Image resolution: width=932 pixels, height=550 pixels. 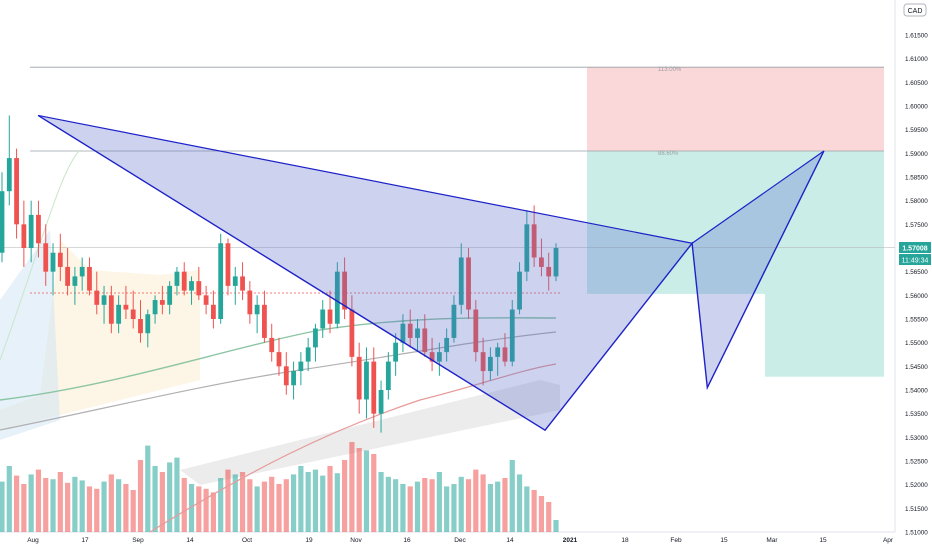 What do you see at coordinates (85, 540) in the screenshot?
I see `time-tick-label: 17` at bounding box center [85, 540].